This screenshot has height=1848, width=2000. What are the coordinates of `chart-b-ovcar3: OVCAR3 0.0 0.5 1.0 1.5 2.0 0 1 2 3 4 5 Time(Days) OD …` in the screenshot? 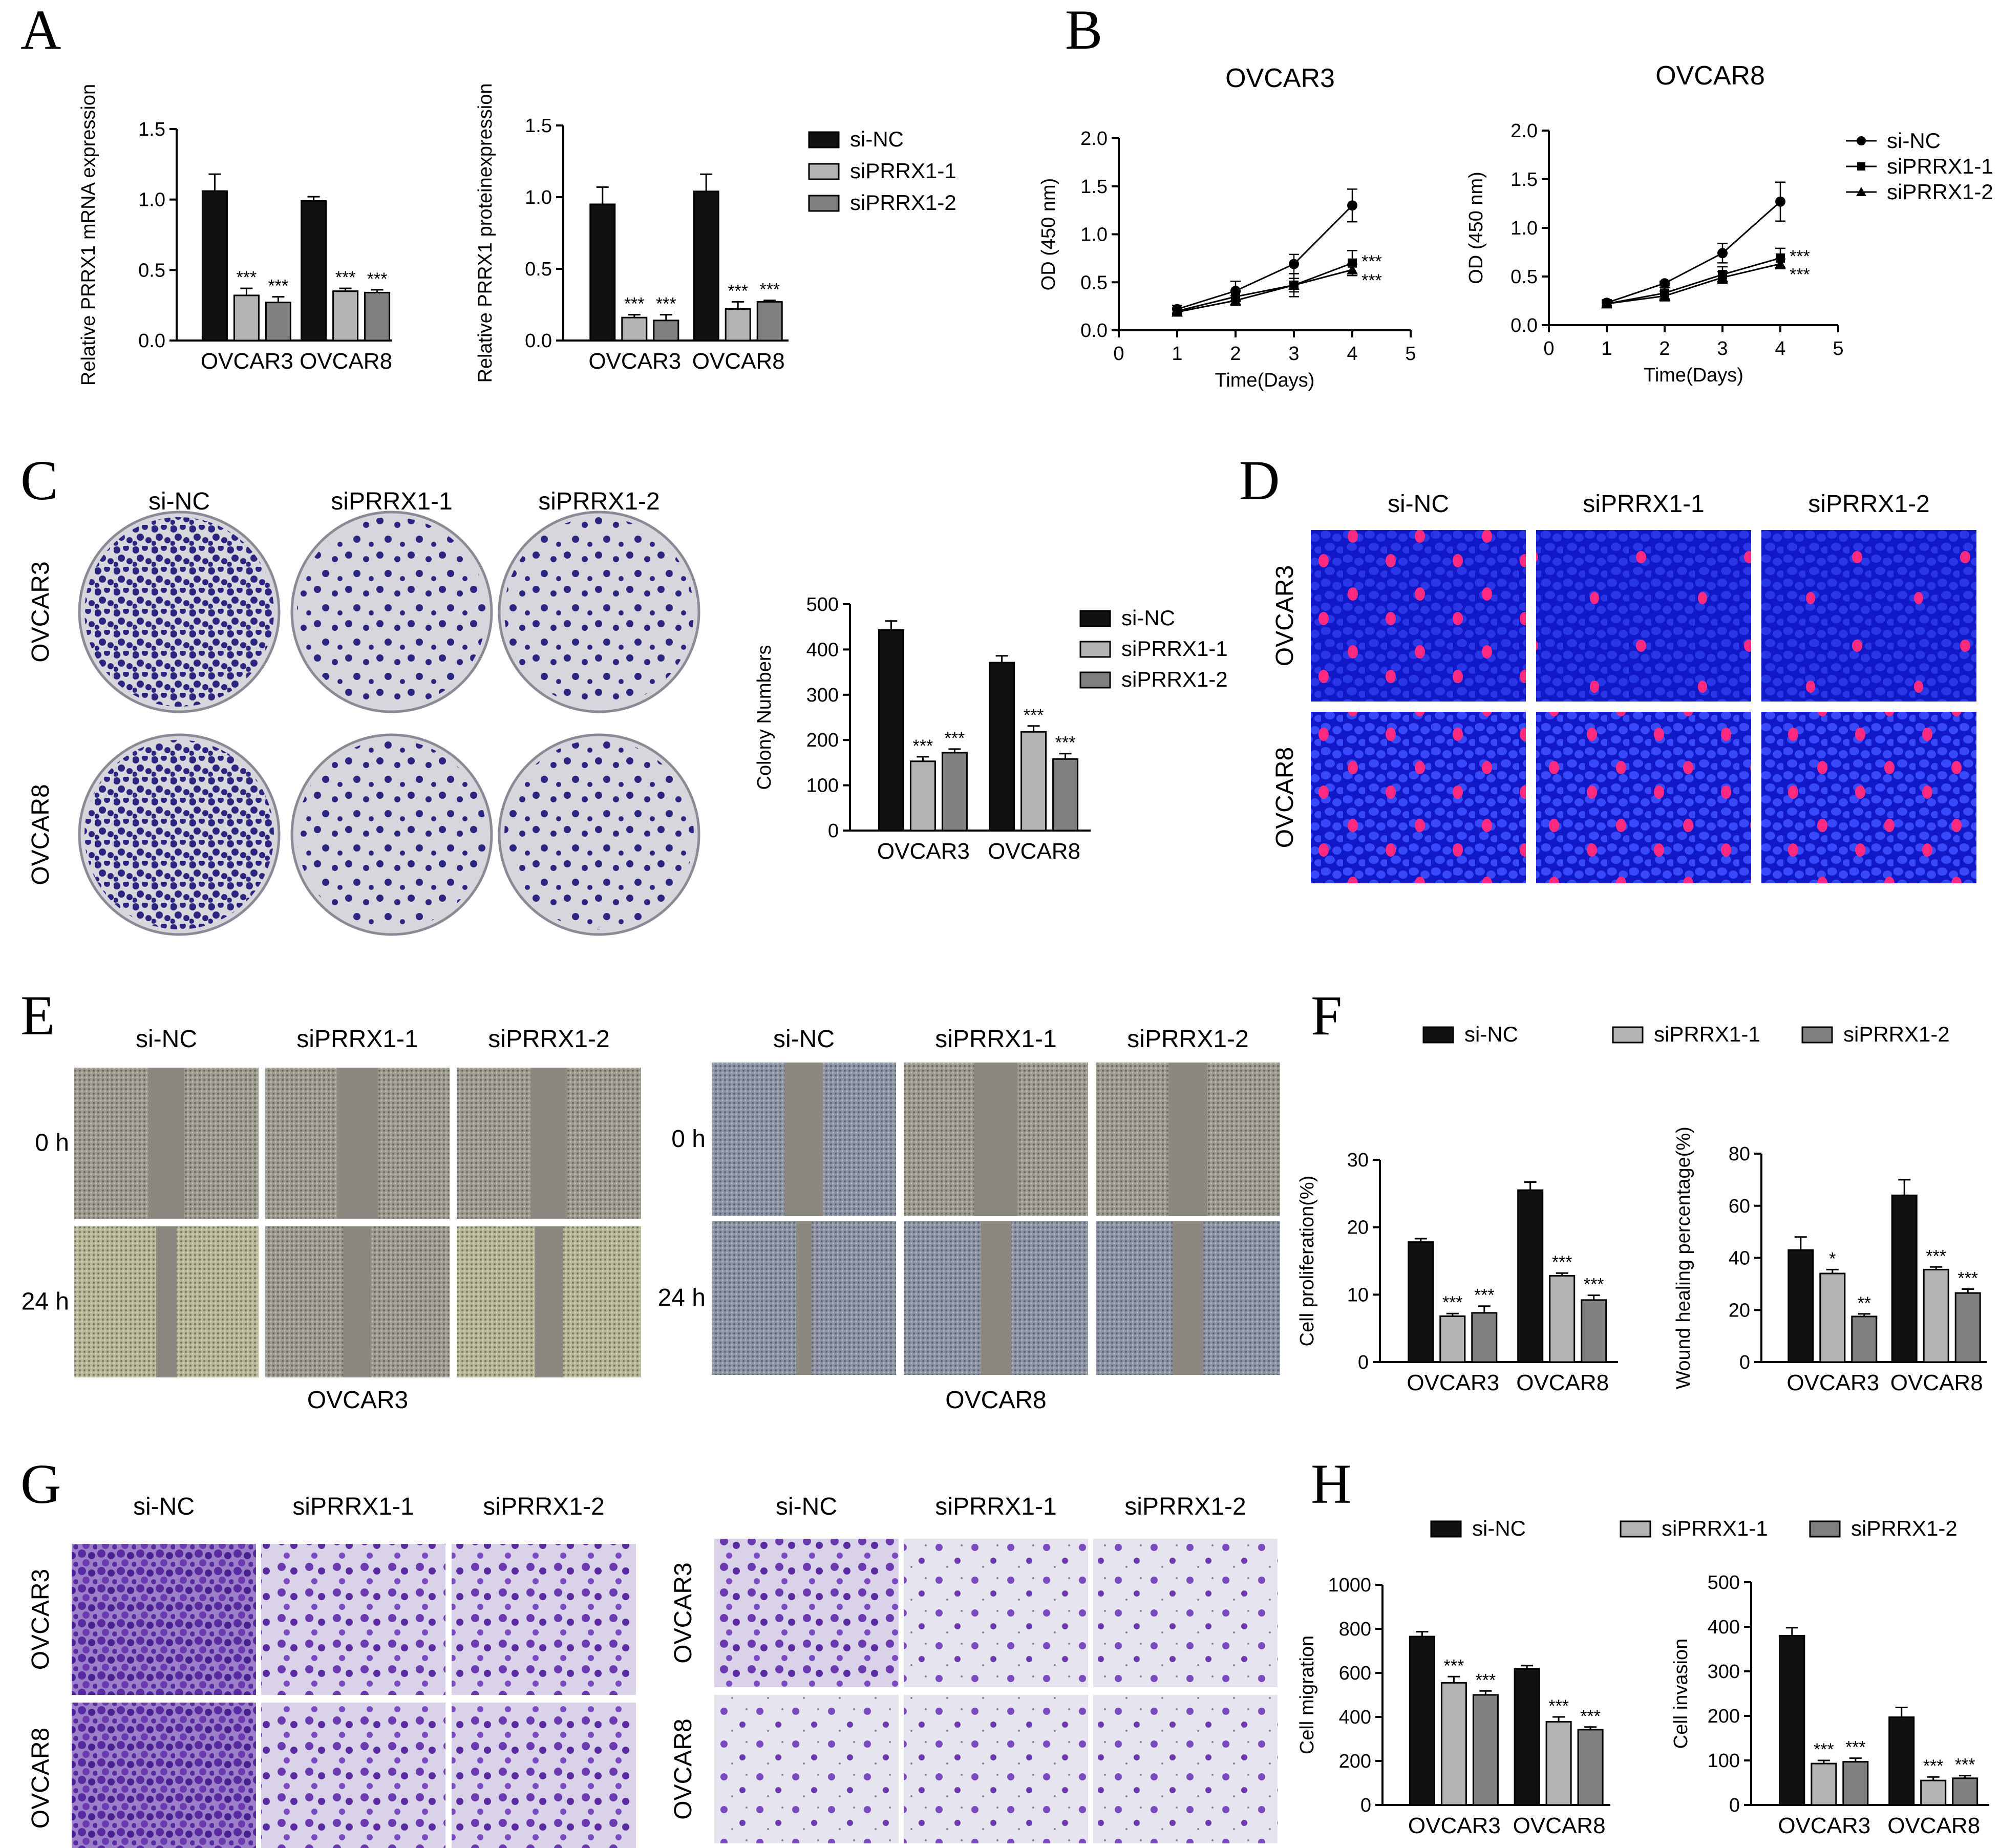 It's located at (1227, 227).